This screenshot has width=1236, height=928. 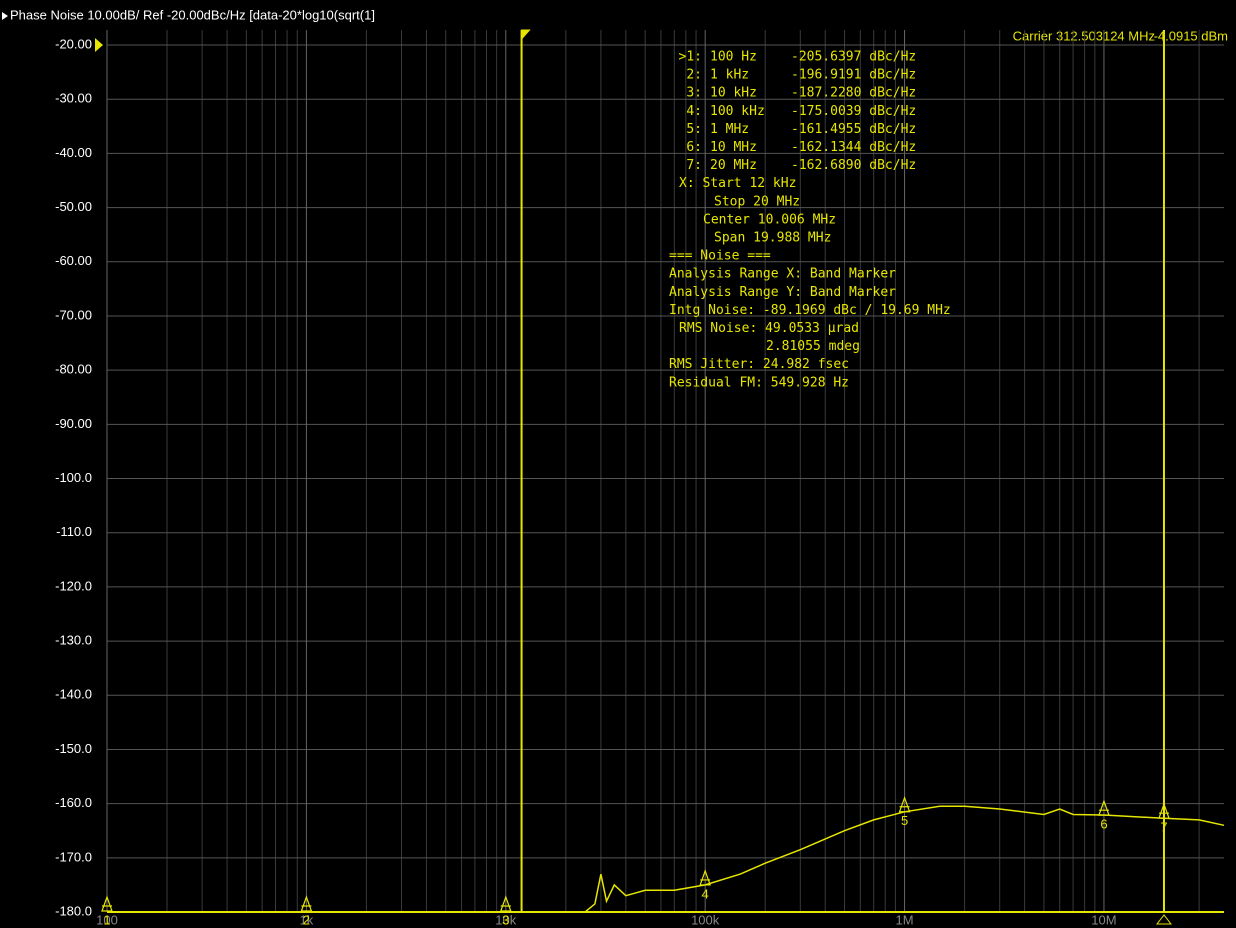 I want to click on title-bar, so click(x=270, y=15).